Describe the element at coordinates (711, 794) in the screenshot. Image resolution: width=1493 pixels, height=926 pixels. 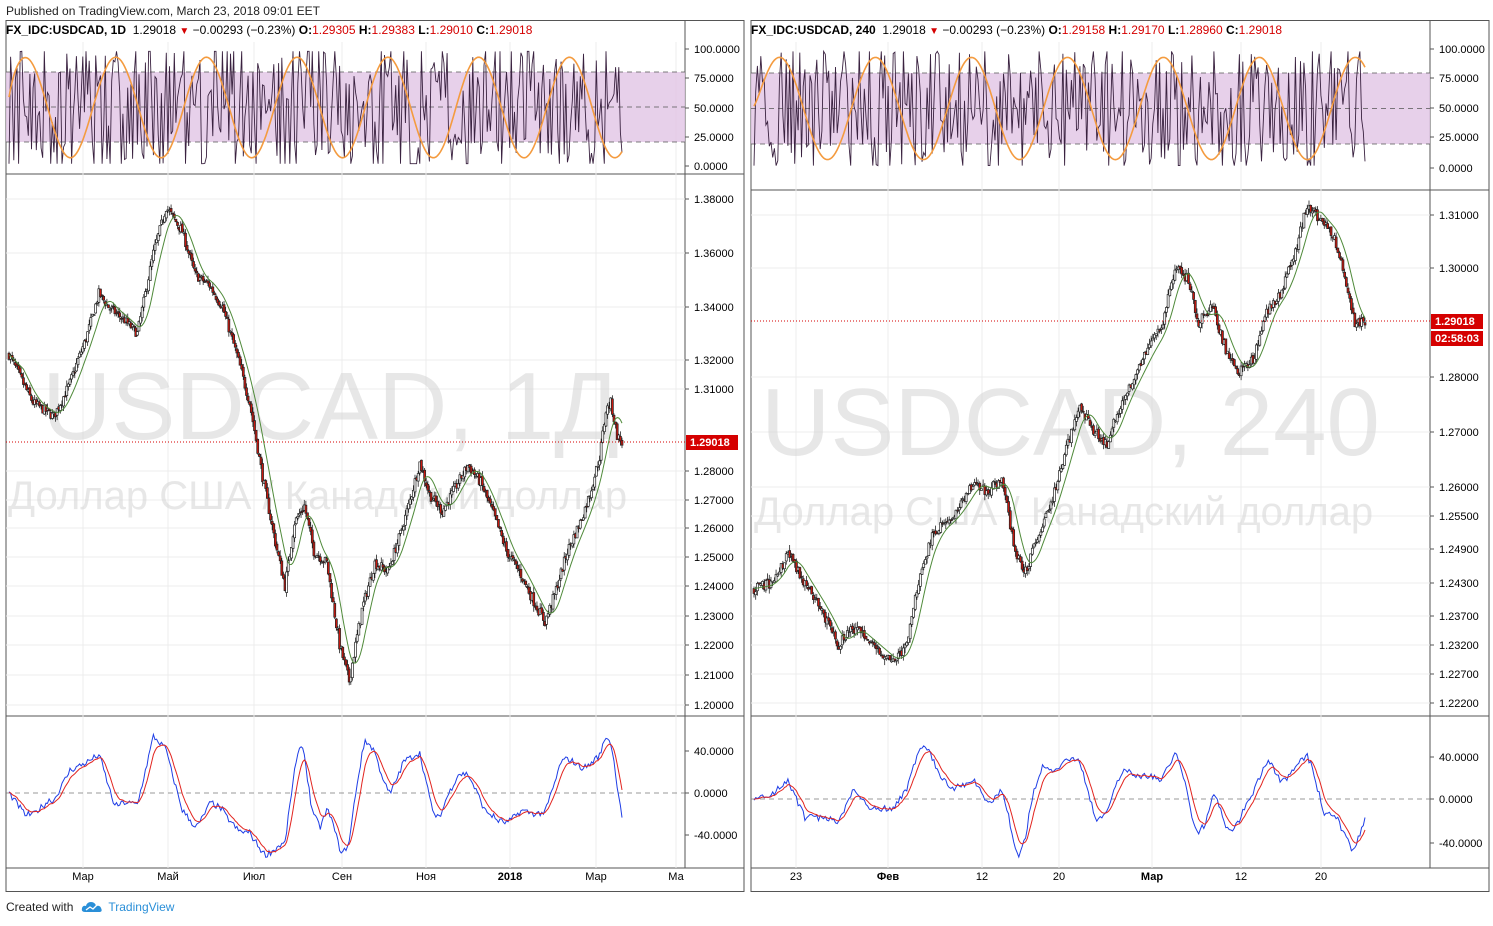
I see `macd-tick-label: 0.0000` at that location.